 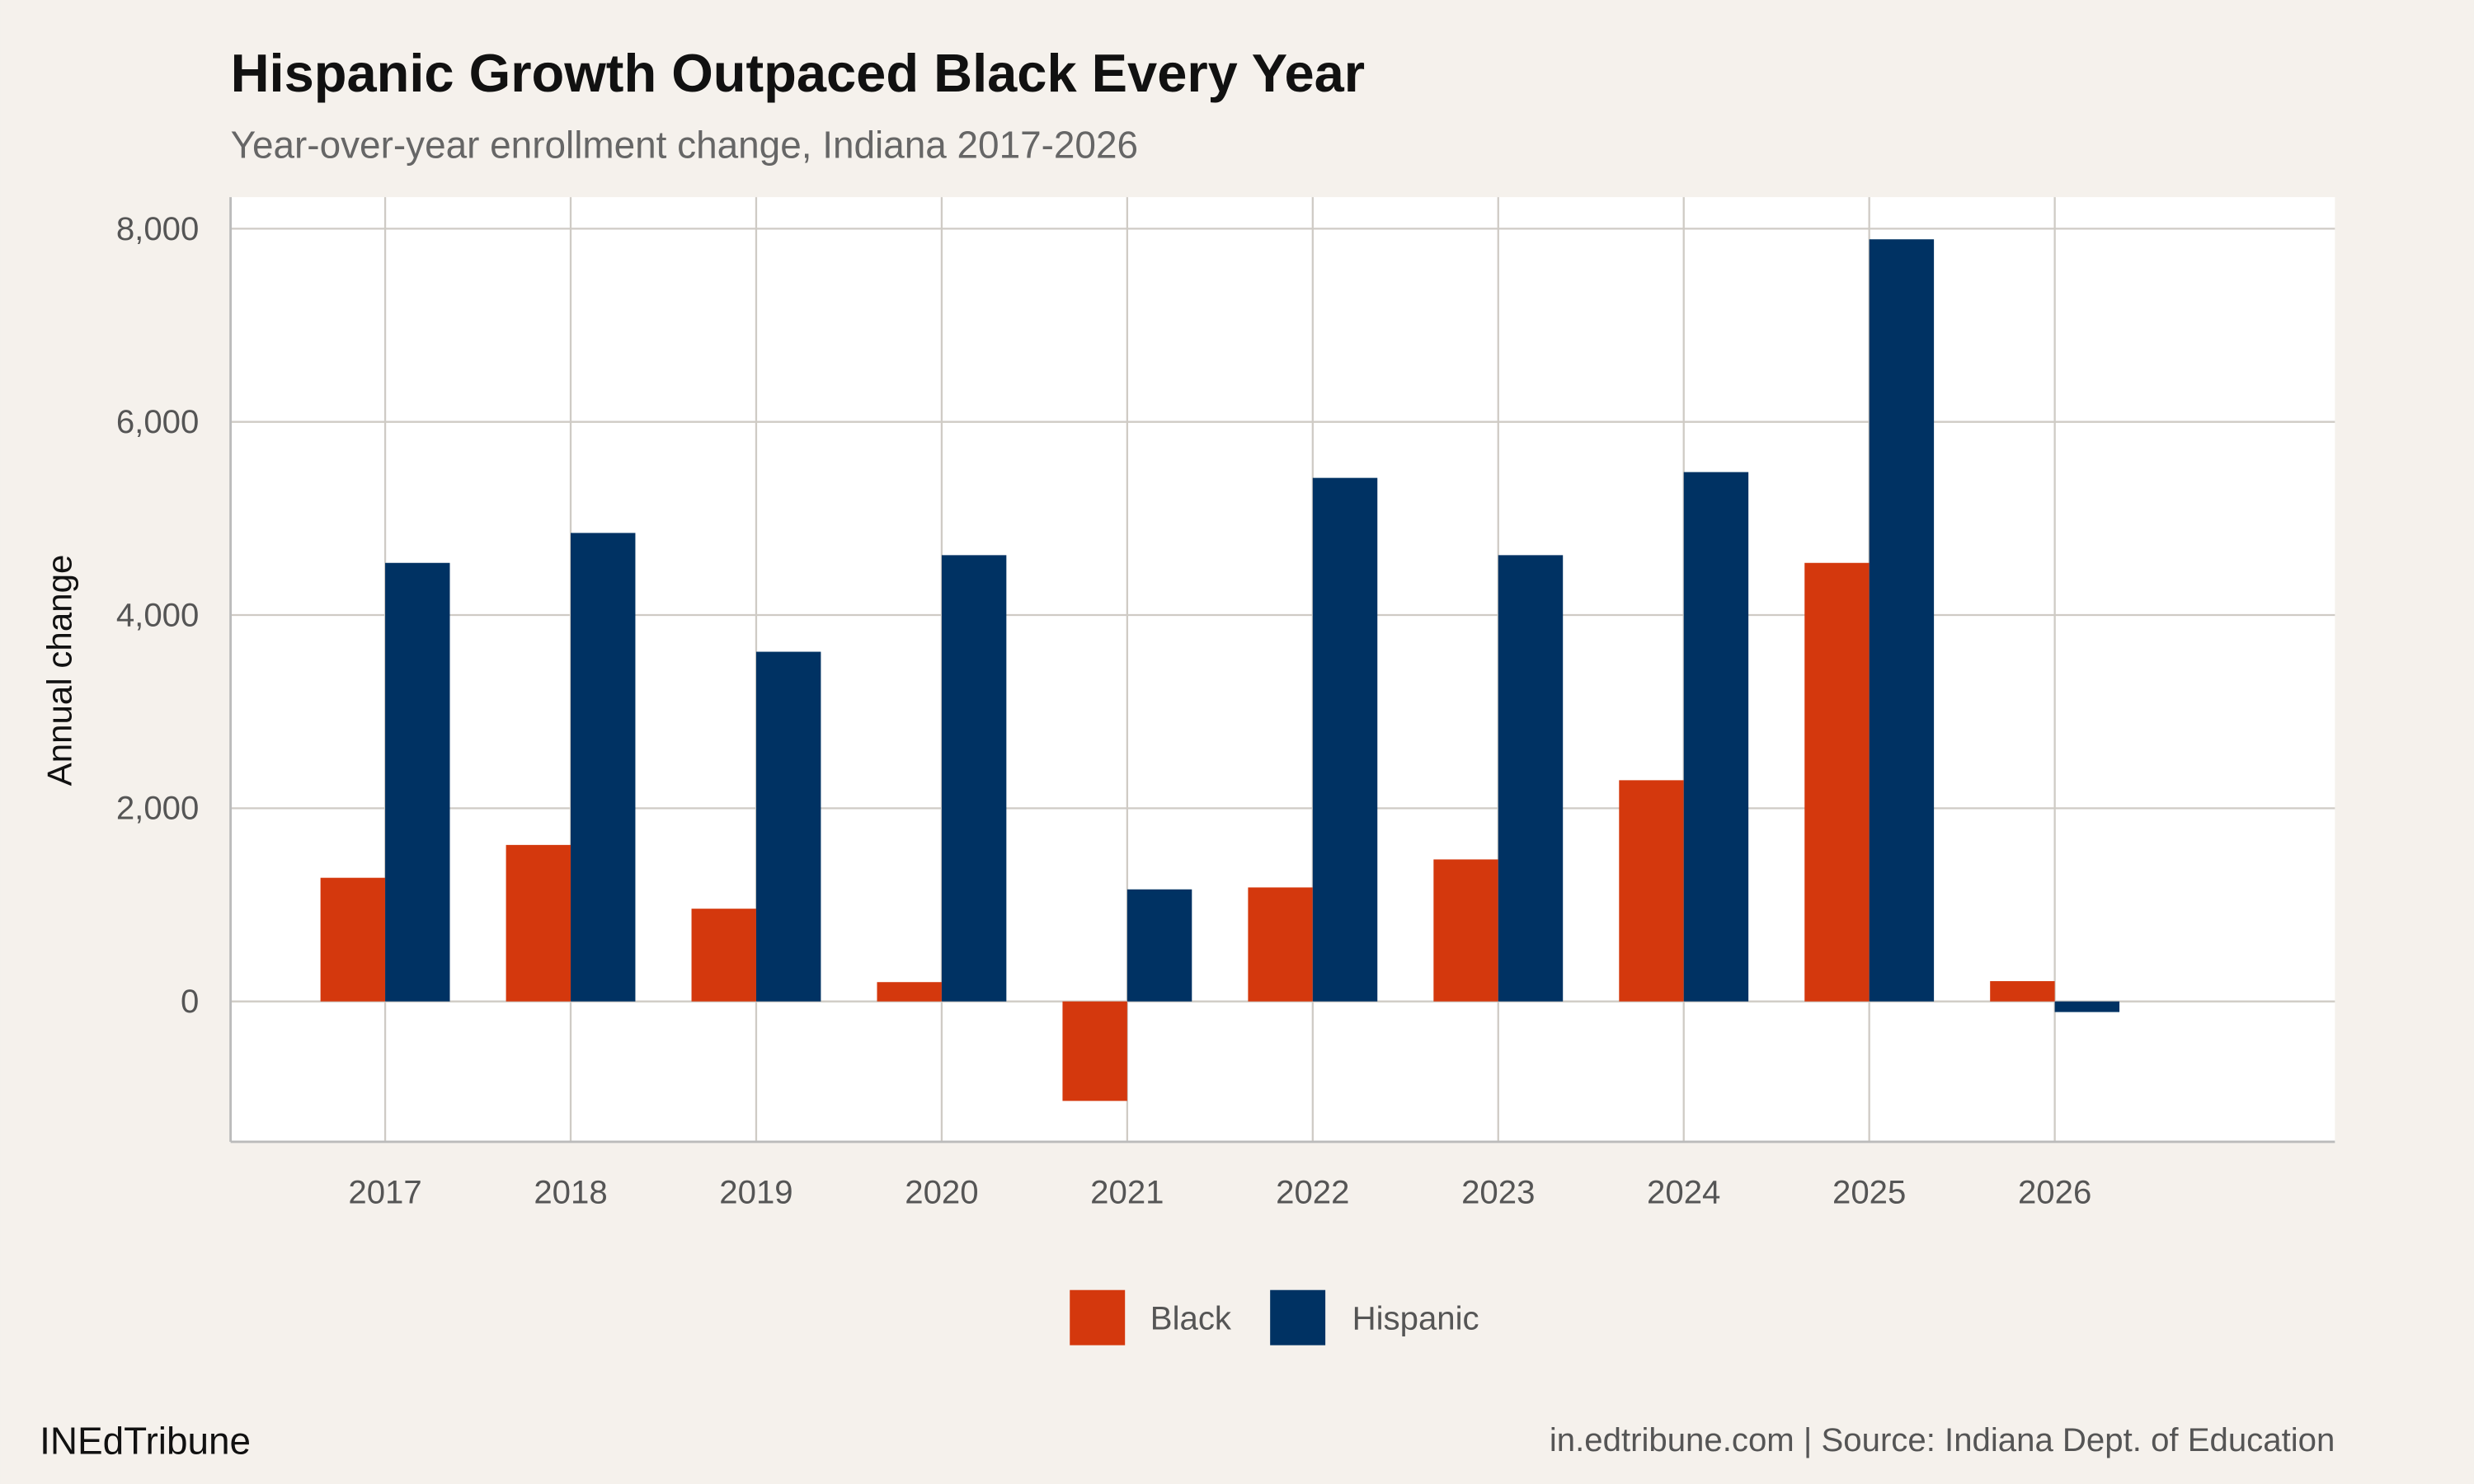 What do you see at coordinates (909, 992) in the screenshot?
I see `bar-black-2020` at bounding box center [909, 992].